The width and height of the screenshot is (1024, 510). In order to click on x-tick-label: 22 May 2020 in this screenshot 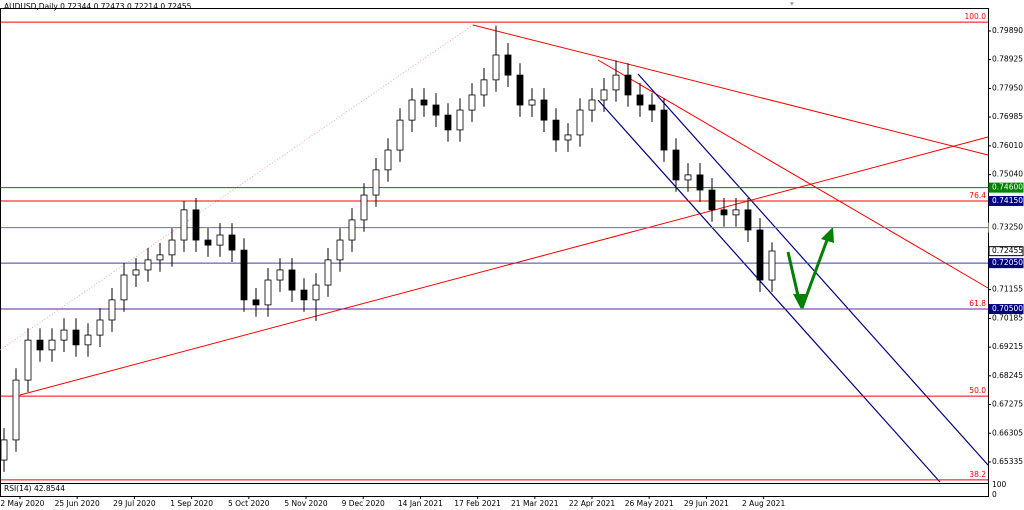, I will do `click(22, 503)`.